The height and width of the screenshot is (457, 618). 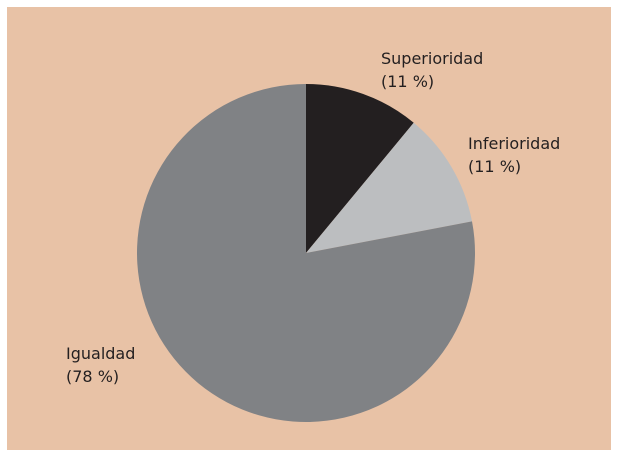 What do you see at coordinates (494, 166) in the screenshot?
I see `slice-value-inferioridad: (11 %)` at bounding box center [494, 166].